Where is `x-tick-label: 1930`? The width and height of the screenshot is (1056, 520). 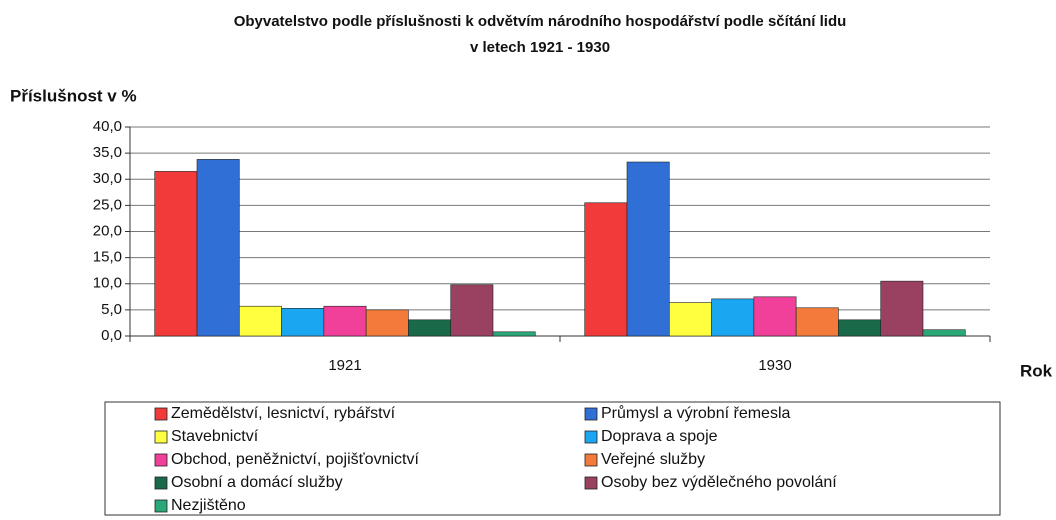
x-tick-label: 1930 is located at coordinates (774, 365).